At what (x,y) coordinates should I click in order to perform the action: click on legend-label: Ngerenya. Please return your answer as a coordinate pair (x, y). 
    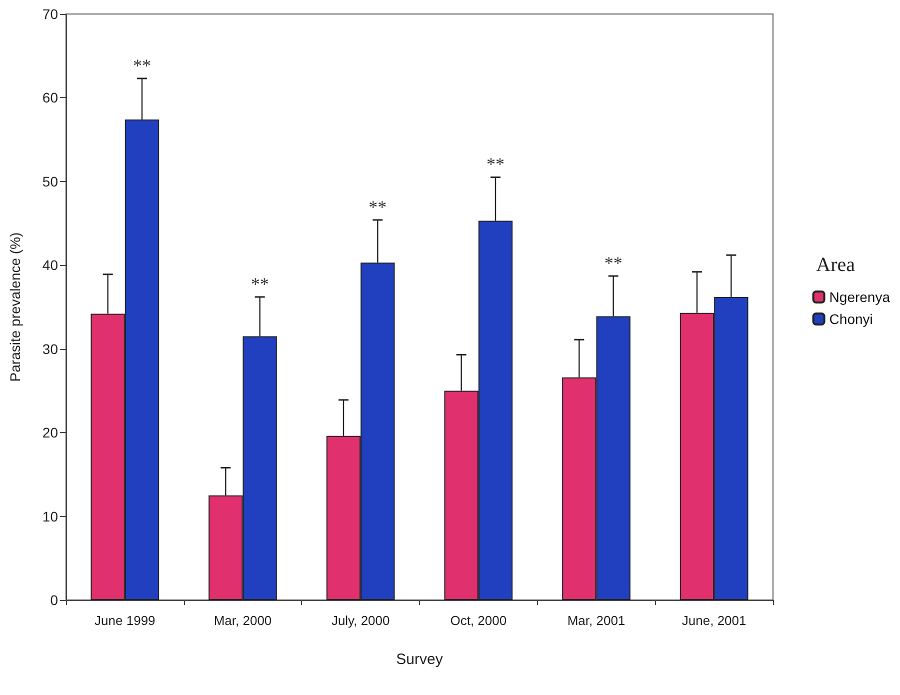
    Looking at the image, I should click on (859, 297).